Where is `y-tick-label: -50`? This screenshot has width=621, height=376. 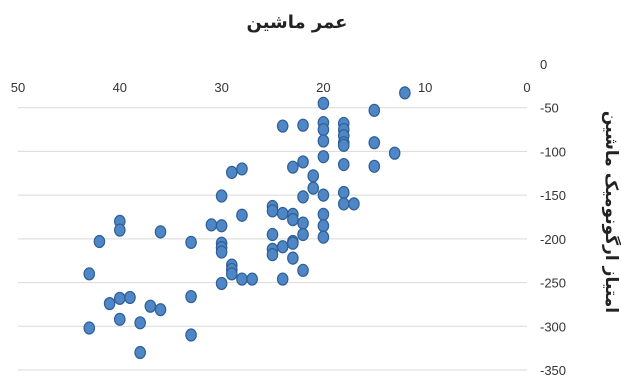 y-tick-label: -50 is located at coordinates (549, 108).